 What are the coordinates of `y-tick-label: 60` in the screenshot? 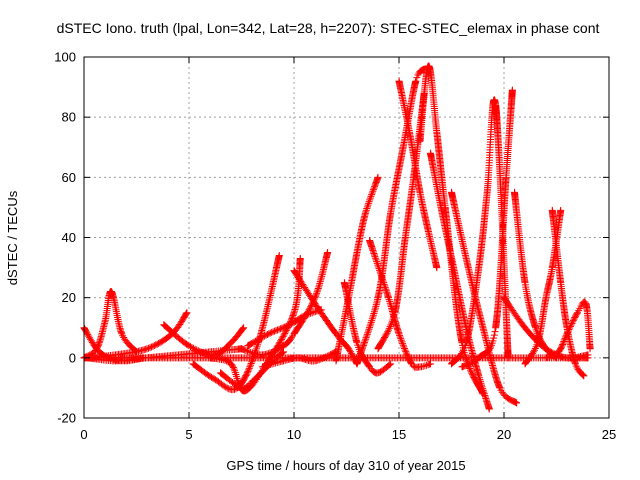 It's located at (69, 177).